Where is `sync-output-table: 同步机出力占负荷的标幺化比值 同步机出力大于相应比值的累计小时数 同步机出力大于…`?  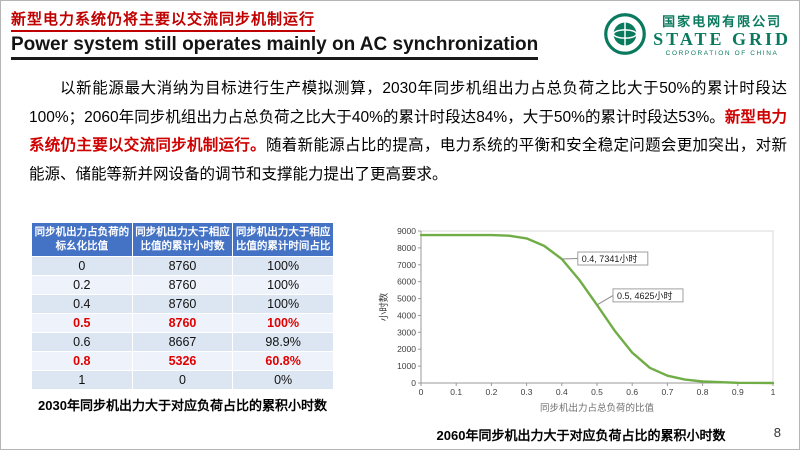 sync-output-table: 同步机出力占负荷的标幺化比值 同步机出力大于相应比值的累计小时数 同步机出力大于… is located at coordinates (182, 306).